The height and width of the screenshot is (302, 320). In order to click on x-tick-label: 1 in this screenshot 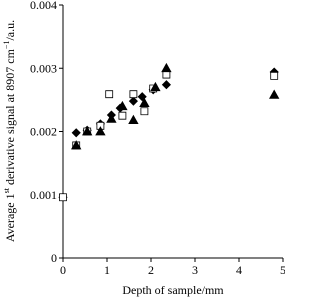, I will do `click(107, 270)`.